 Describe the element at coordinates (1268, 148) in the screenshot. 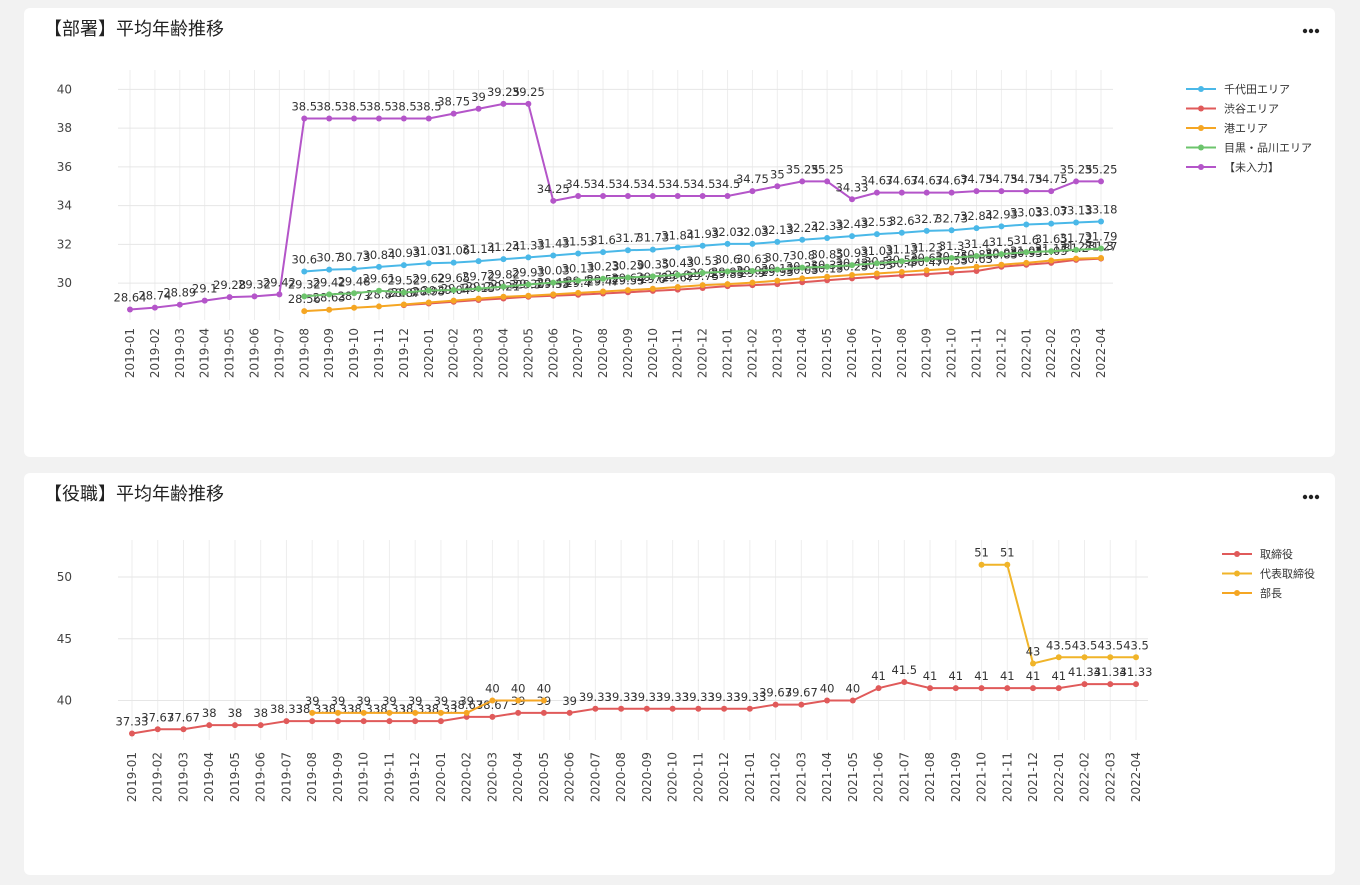

I see `legend-label: 目黒・品川エリア` at that location.